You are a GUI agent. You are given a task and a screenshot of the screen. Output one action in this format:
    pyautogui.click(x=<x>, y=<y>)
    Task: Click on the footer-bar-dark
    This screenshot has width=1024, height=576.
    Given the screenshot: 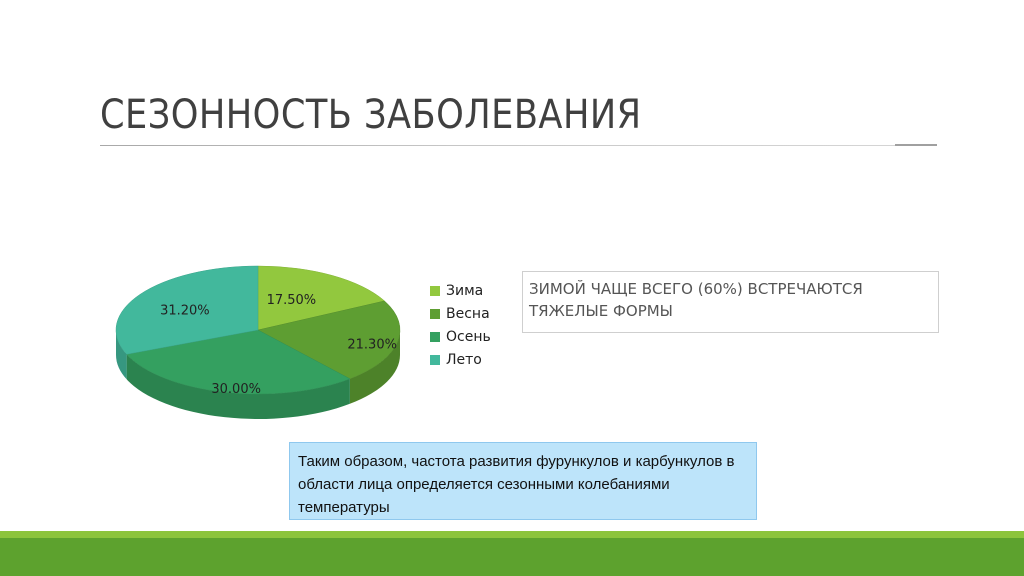 What is the action you would take?
    pyautogui.click(x=512, y=557)
    